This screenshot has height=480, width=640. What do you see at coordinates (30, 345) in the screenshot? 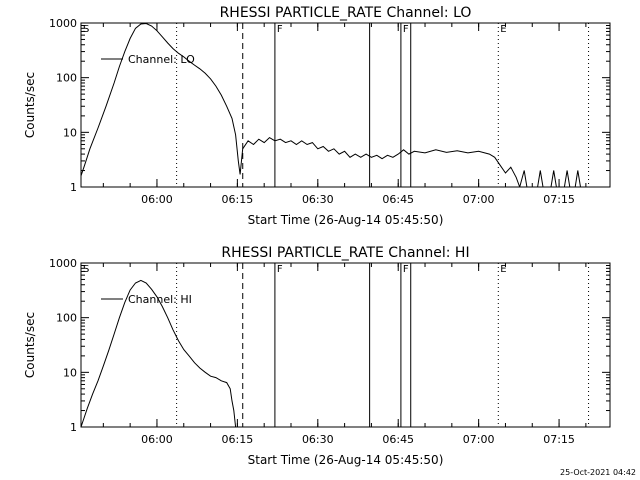
I see `y-axis-label-hi: Counts/sec` at bounding box center [30, 345].